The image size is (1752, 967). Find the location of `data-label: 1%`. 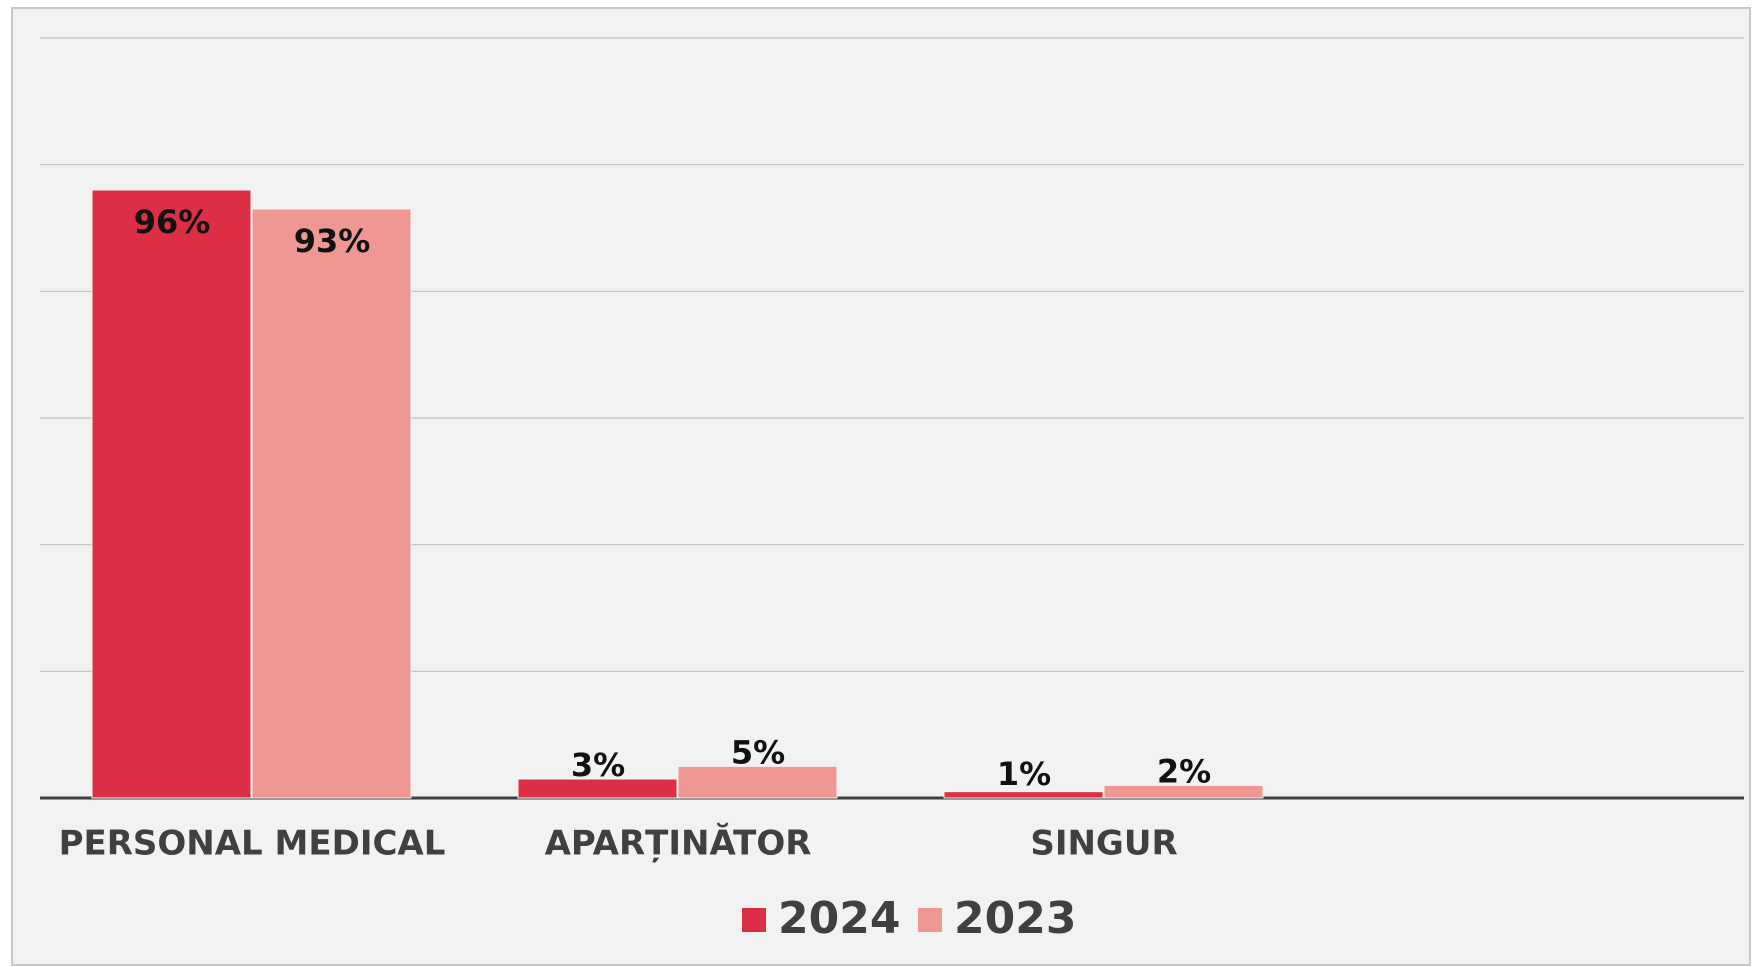

data-label: 1% is located at coordinates (1024, 774).